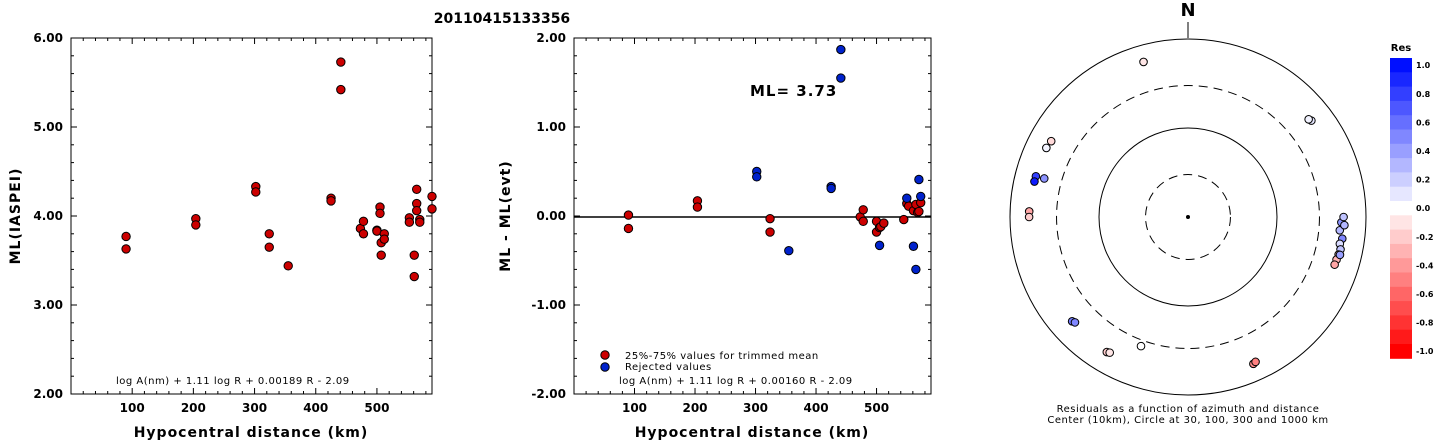  I want to click on y-tick-label: 6.00, so click(48, 38).